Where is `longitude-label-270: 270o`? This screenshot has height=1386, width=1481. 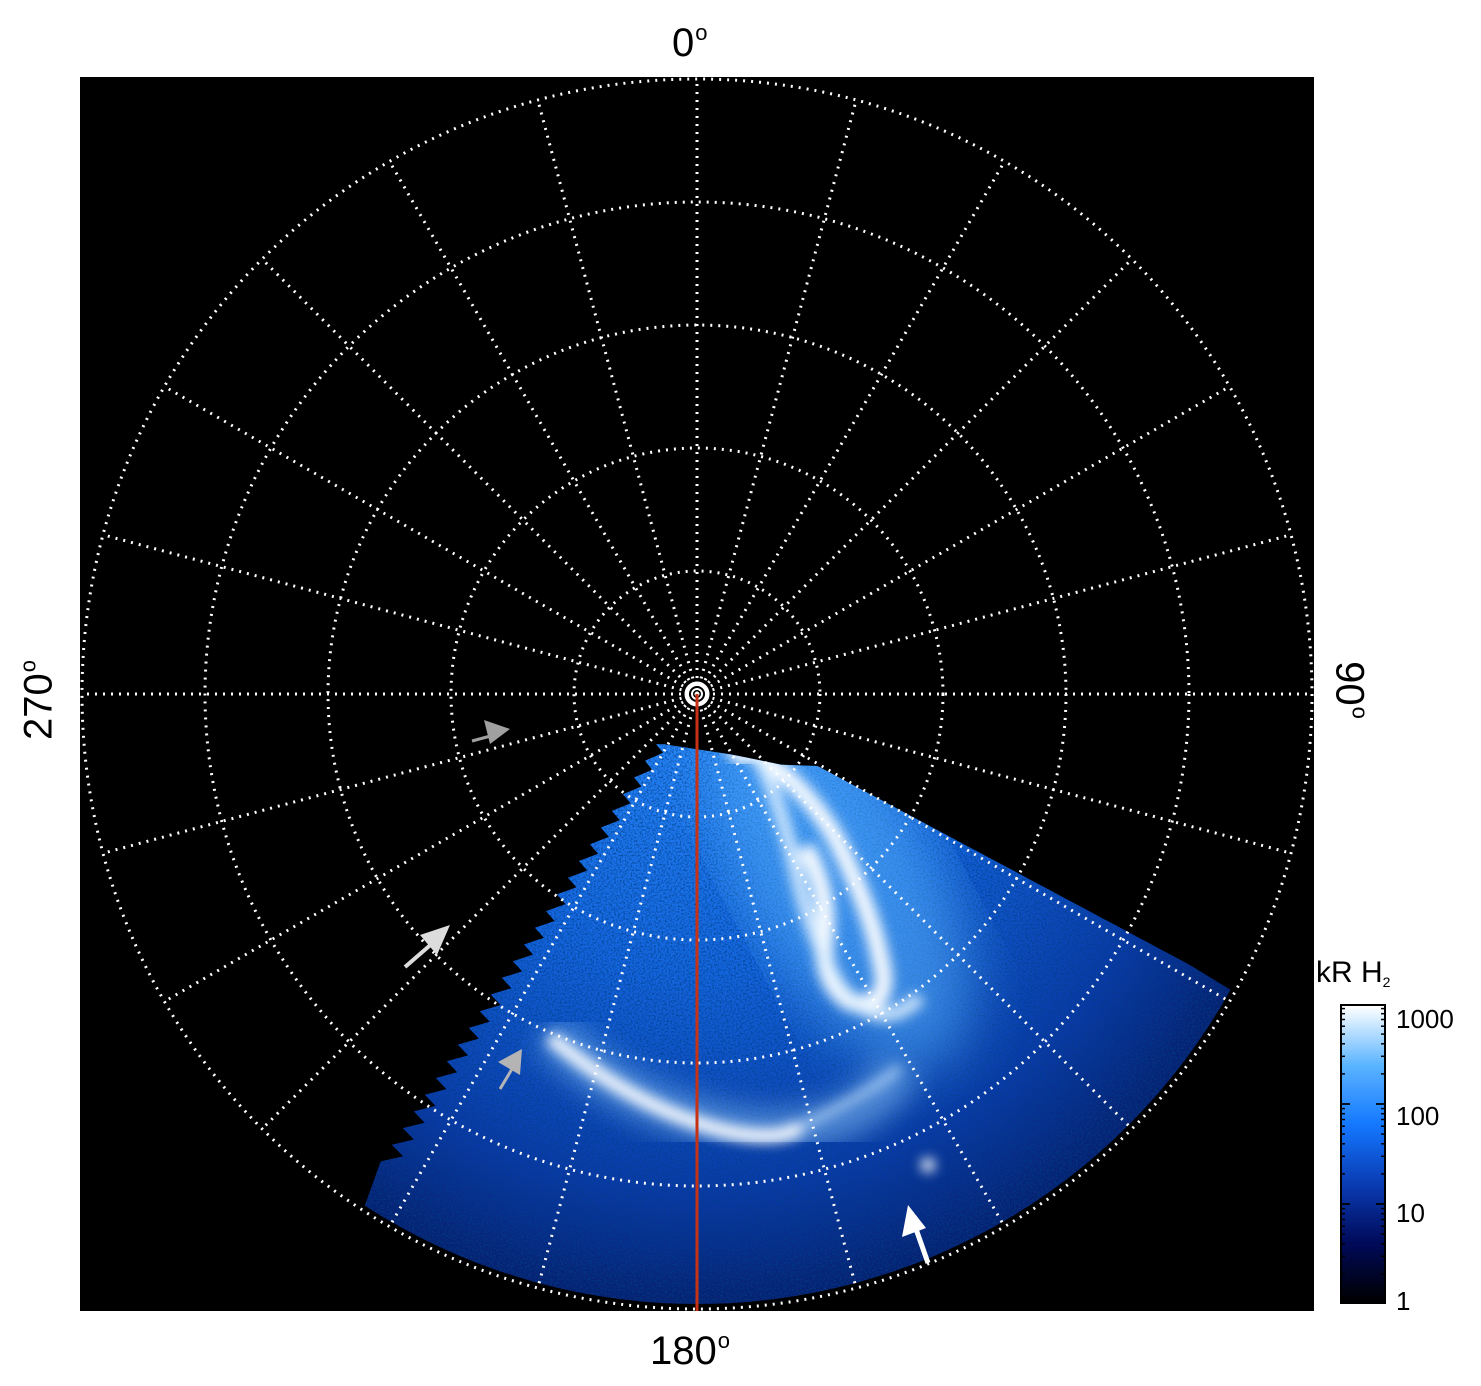 longitude-label-270: 270o is located at coordinates (38, 700).